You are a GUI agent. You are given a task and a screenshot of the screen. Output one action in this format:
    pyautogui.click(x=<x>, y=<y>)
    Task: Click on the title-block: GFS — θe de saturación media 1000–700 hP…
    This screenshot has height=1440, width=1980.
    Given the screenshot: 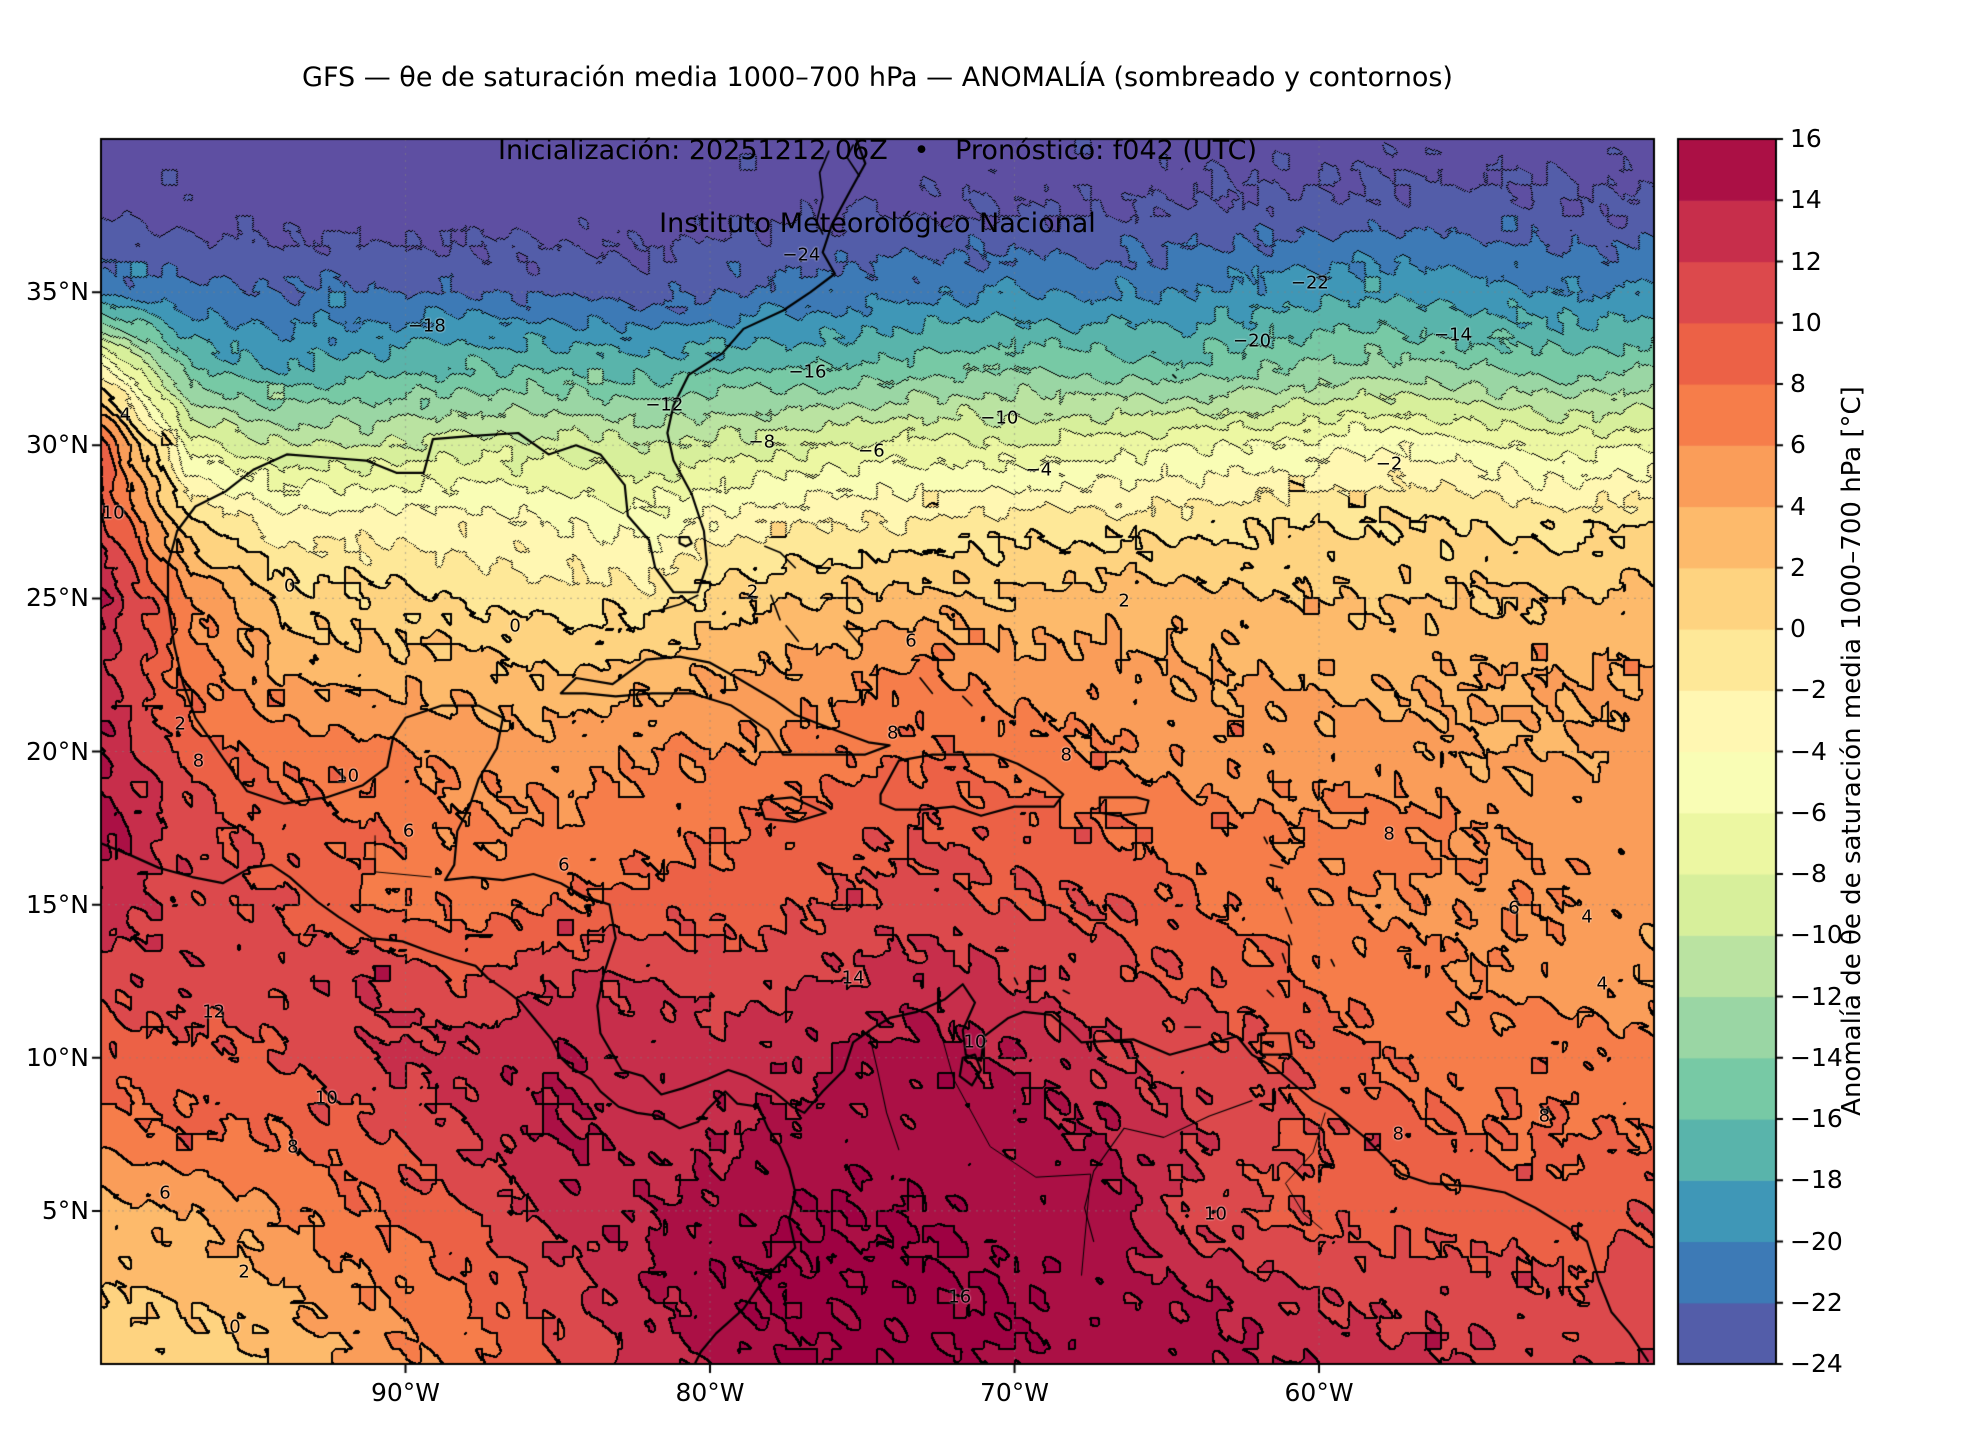 What is the action you would take?
    pyautogui.click(x=877, y=150)
    